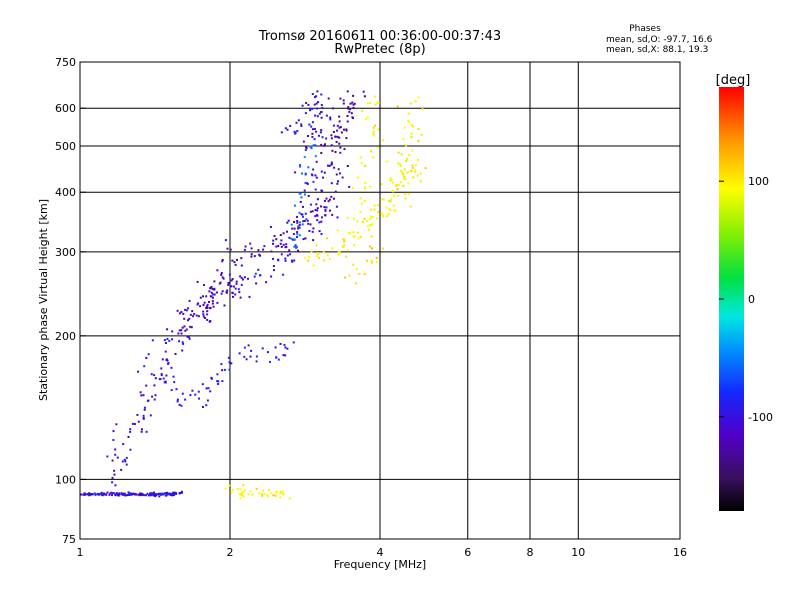  I want to click on y-tick-label: 200, so click(65, 336).